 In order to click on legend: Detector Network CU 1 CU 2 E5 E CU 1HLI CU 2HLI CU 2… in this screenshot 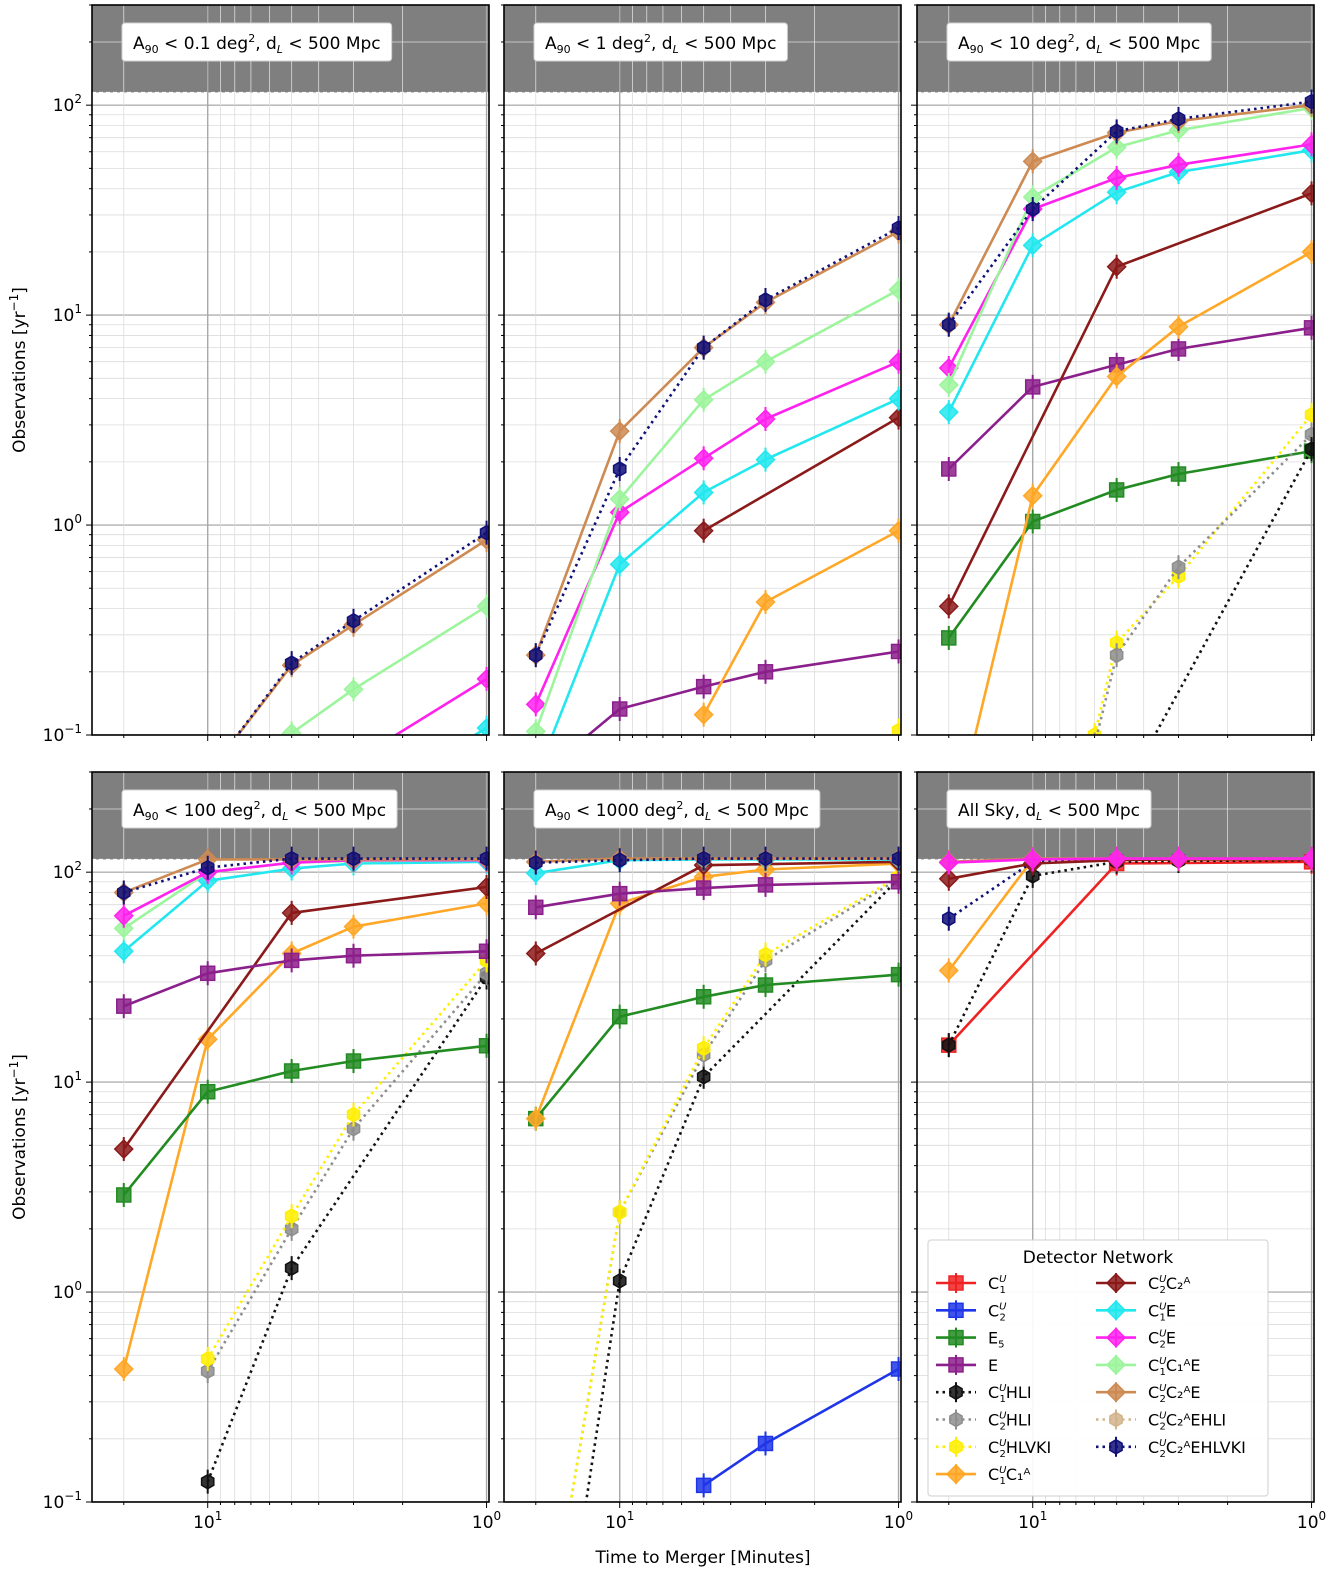, I will do `click(1098, 1368)`.